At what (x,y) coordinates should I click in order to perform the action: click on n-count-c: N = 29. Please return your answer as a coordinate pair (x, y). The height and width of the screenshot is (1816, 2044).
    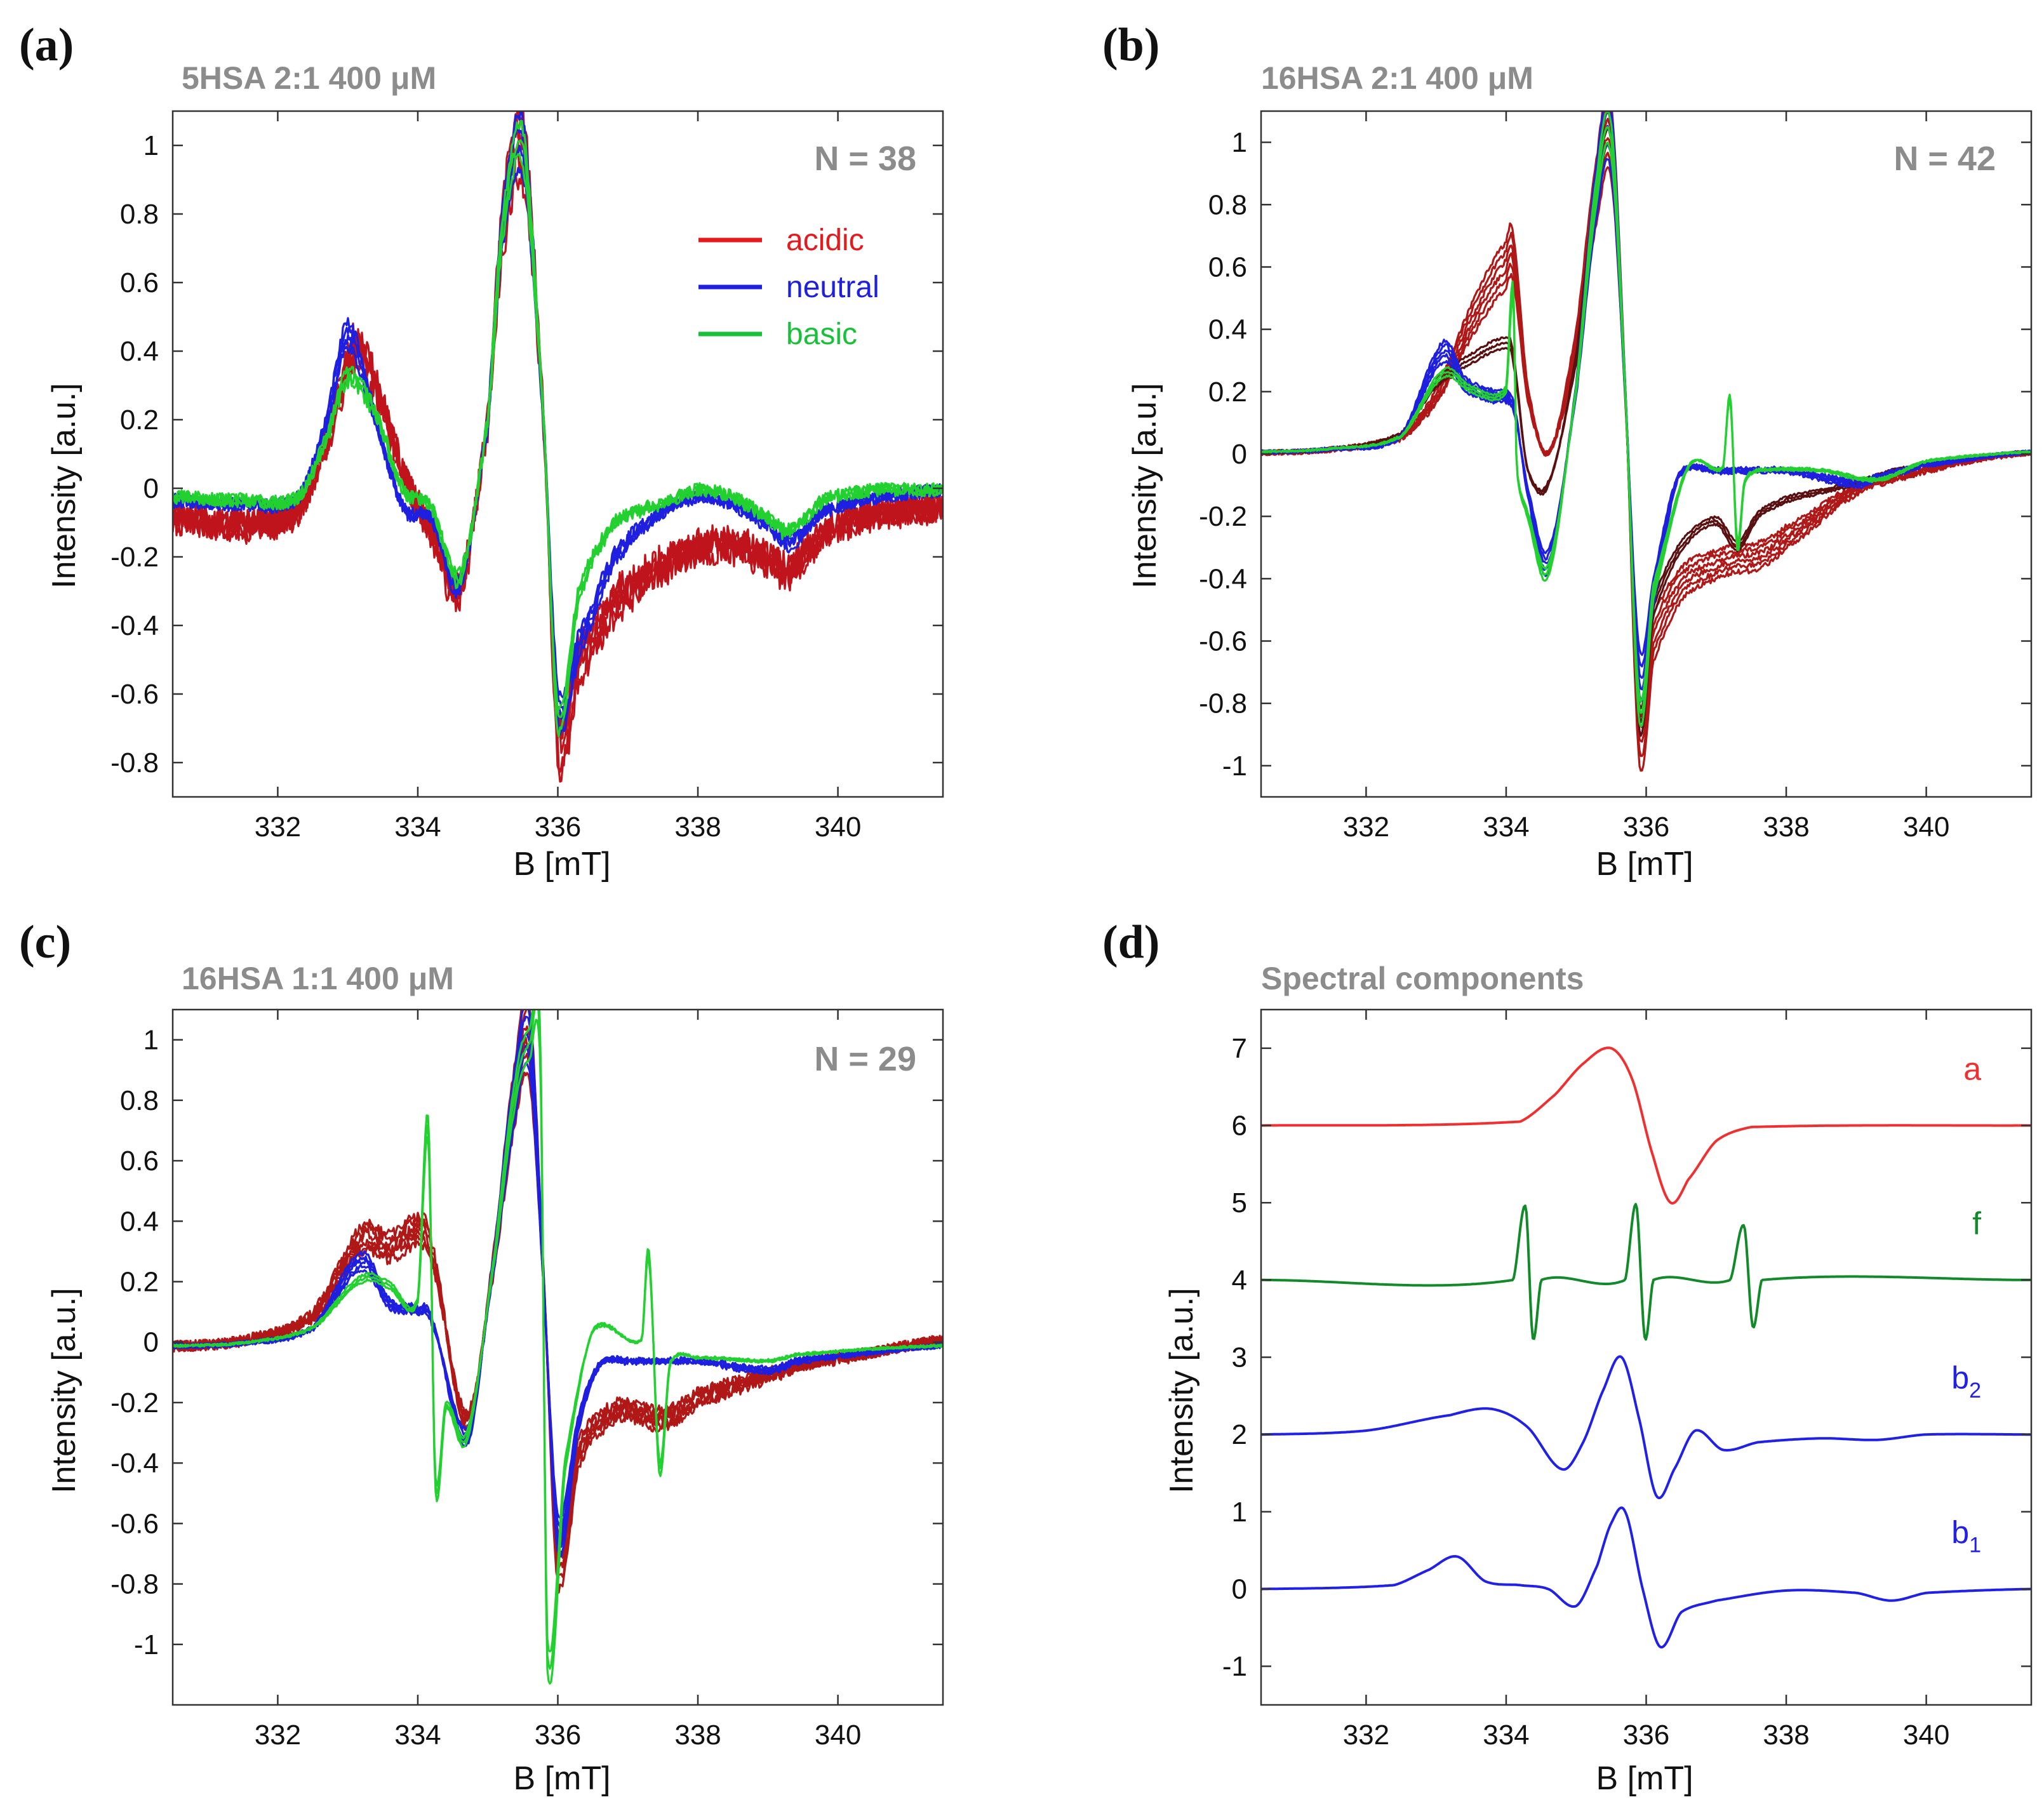
    Looking at the image, I should click on (865, 1059).